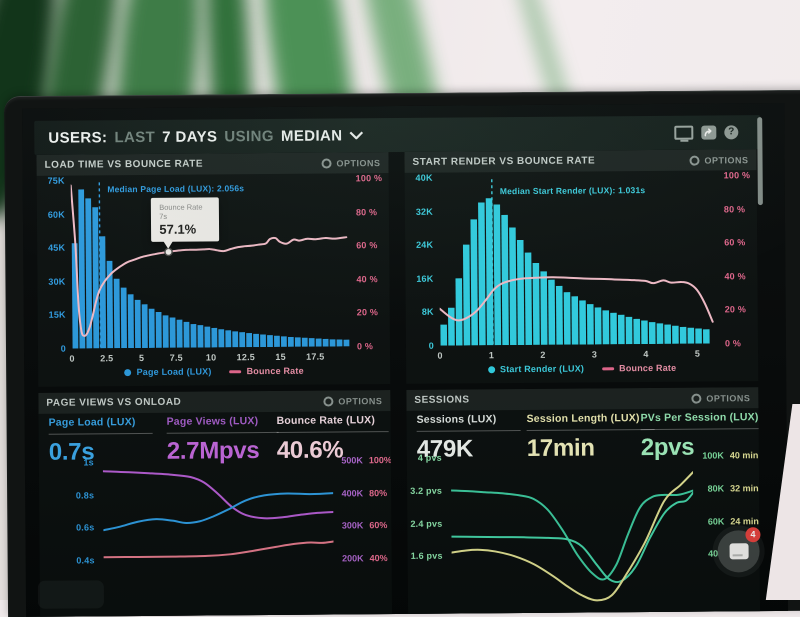  Describe the element at coordinates (249, 136) in the screenshot. I see `toolbar-label-using: USING` at that location.